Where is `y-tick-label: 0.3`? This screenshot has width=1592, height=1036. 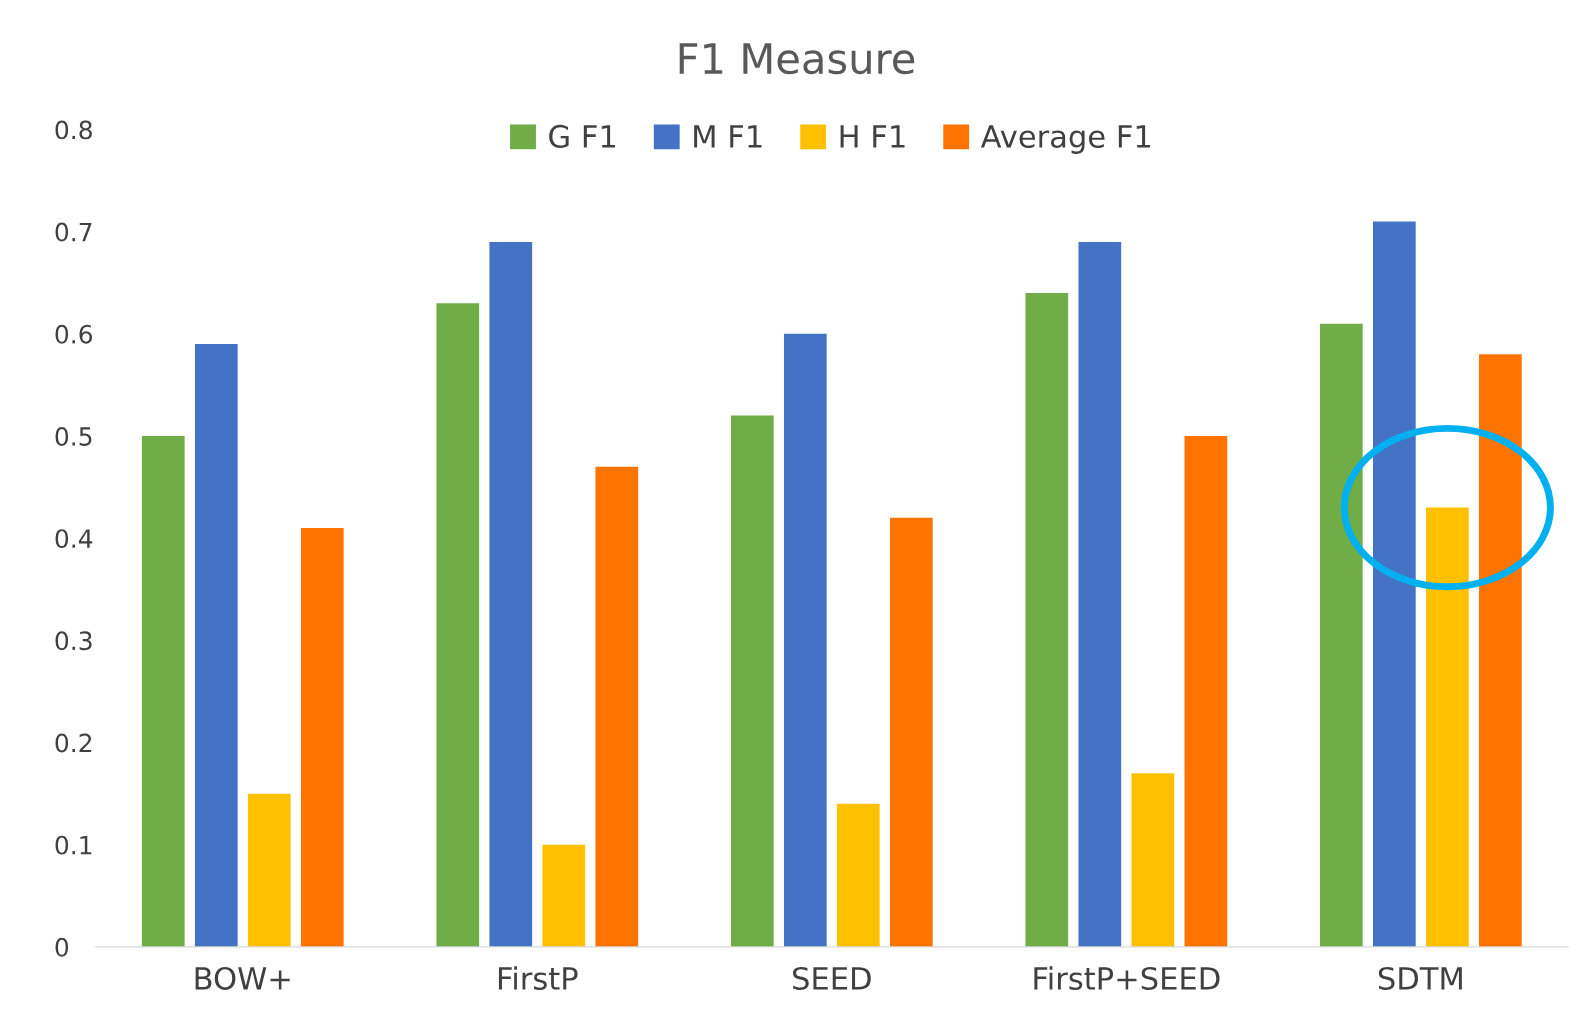
y-tick-label: 0.3 is located at coordinates (73, 641).